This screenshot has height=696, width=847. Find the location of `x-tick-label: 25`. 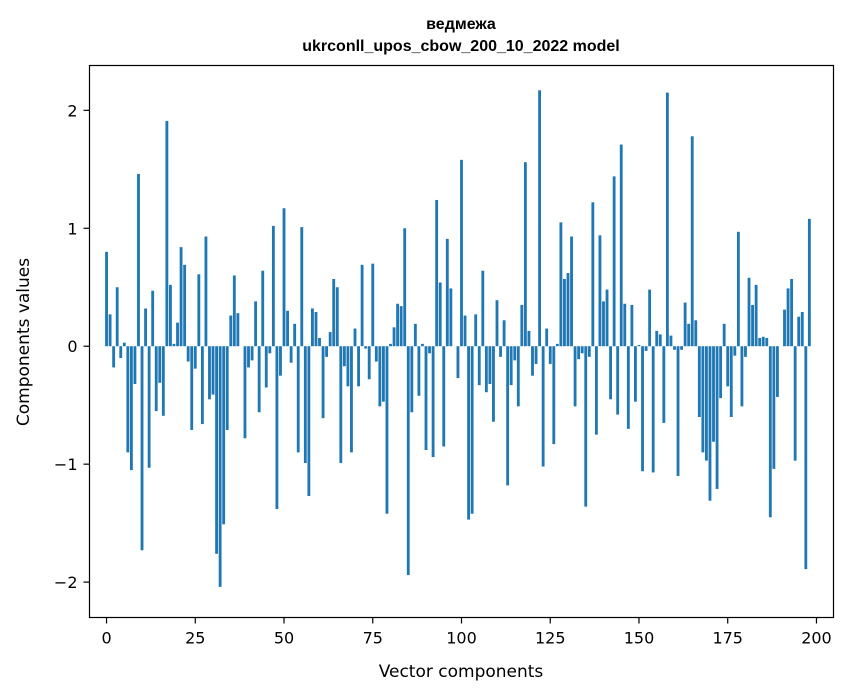

x-tick-label: 25 is located at coordinates (195, 638).